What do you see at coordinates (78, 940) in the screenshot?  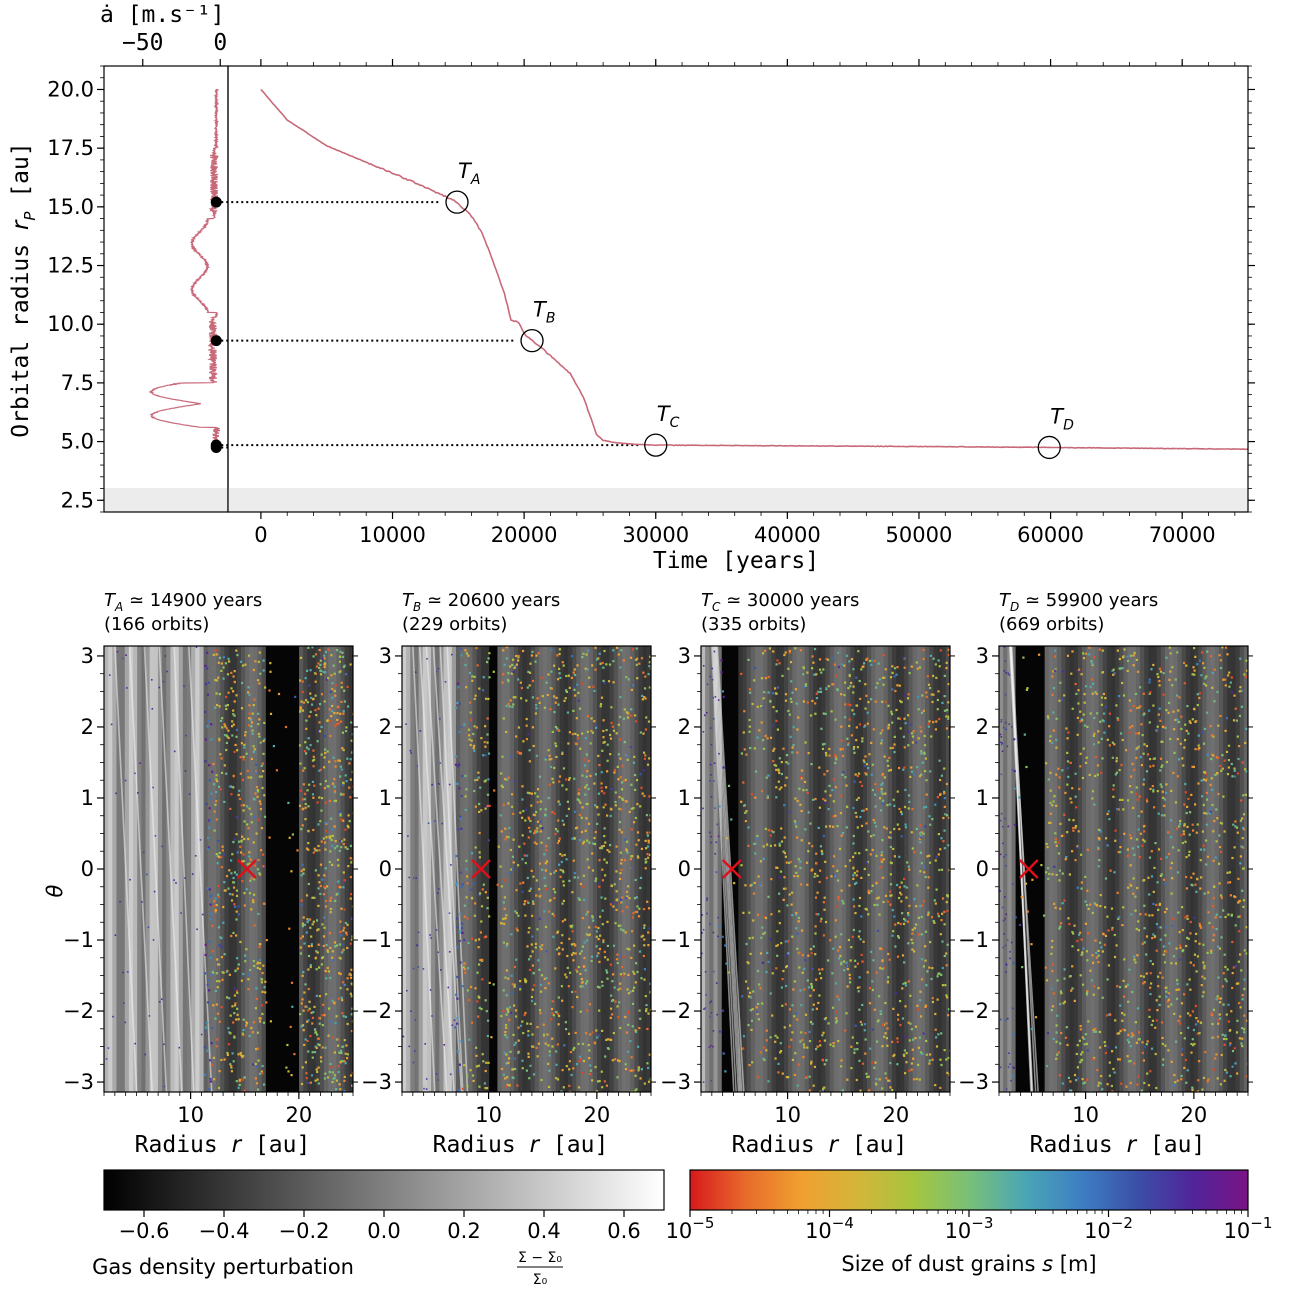 I see `snapshot-y-tick-label: −1` at bounding box center [78, 940].